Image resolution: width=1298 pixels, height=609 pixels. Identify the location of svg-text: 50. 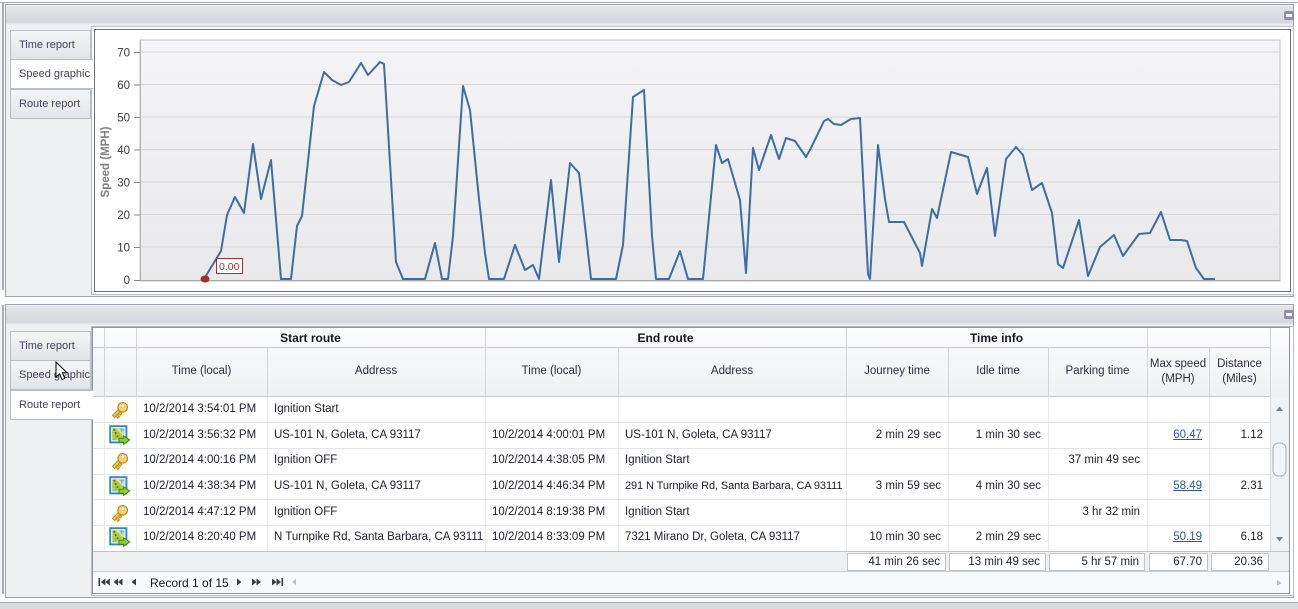
(123, 119).